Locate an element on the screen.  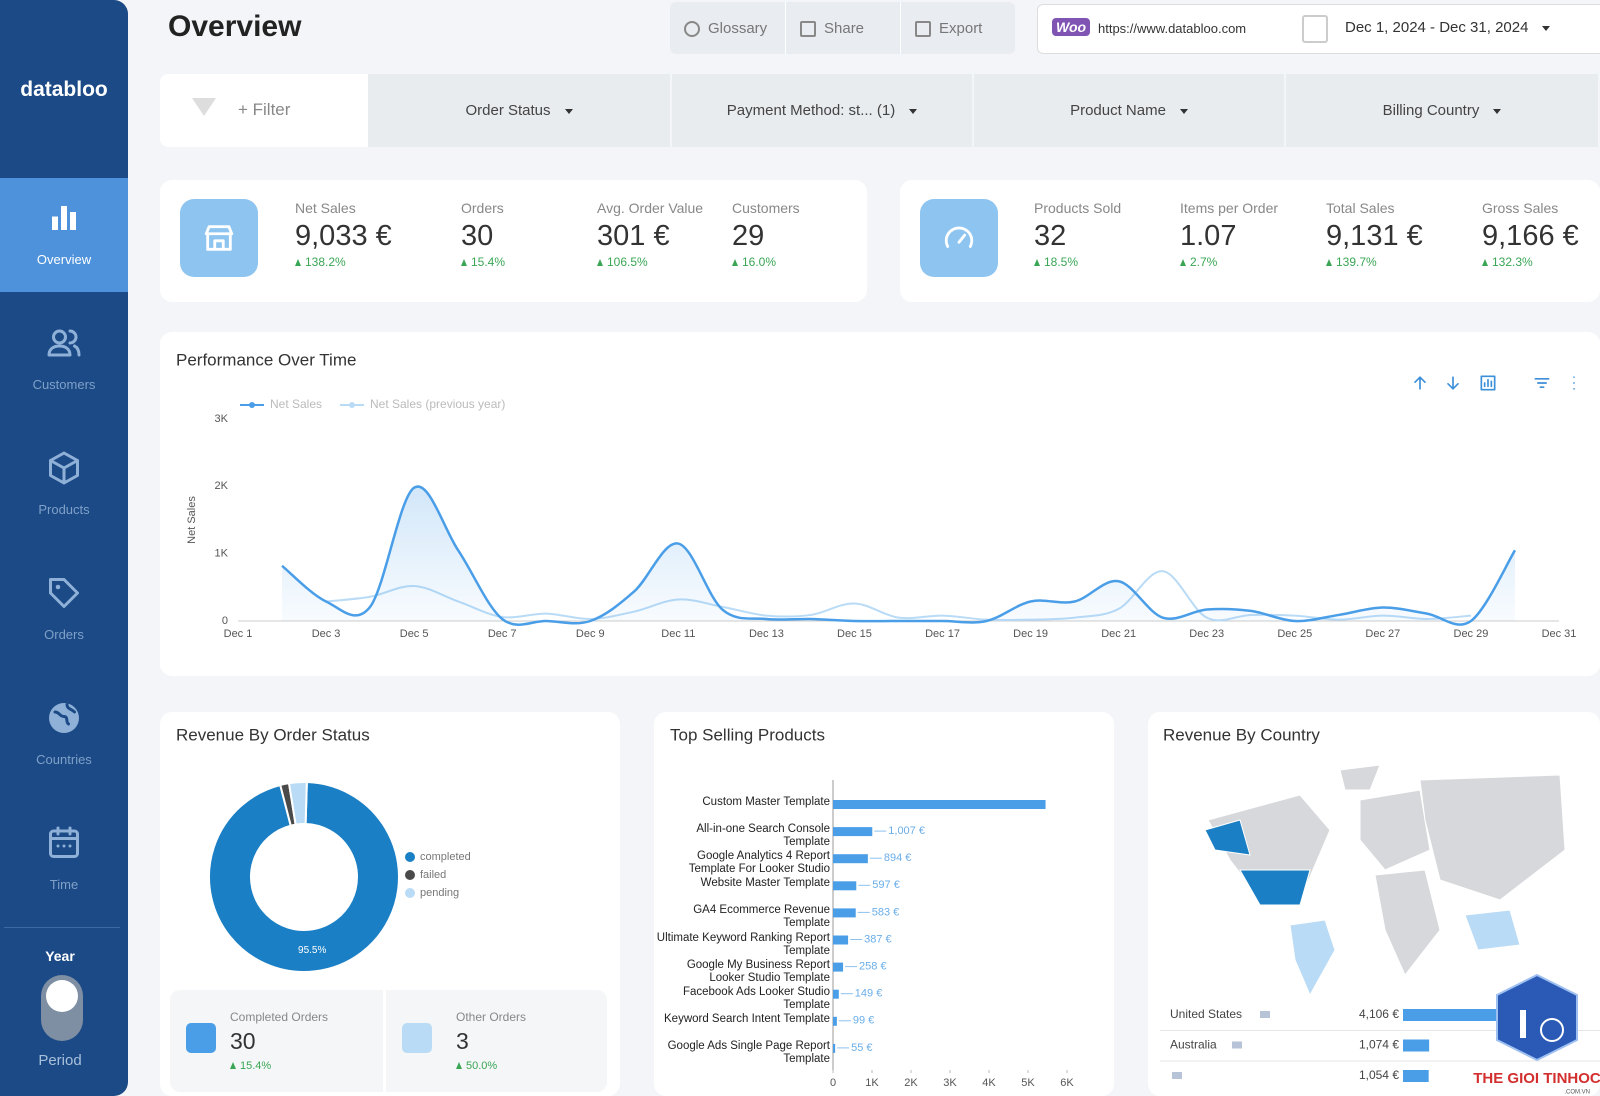
x-tick-label: Dec 23 is located at coordinates (1206, 634).